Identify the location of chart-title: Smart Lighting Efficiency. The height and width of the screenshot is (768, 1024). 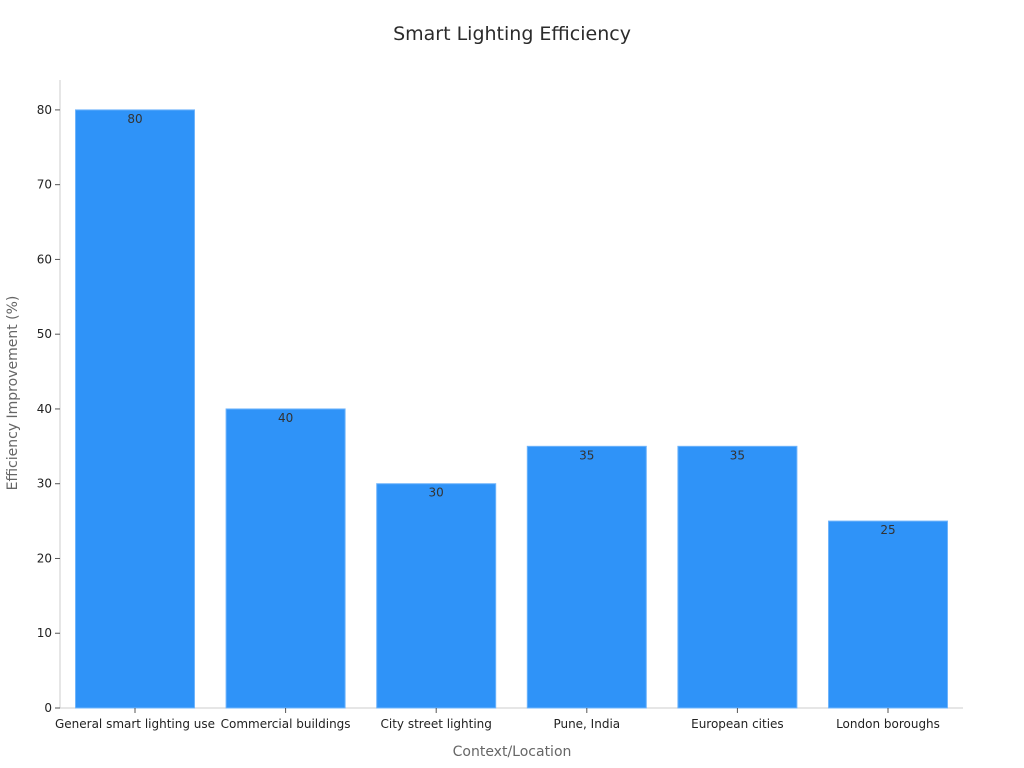
(512, 34).